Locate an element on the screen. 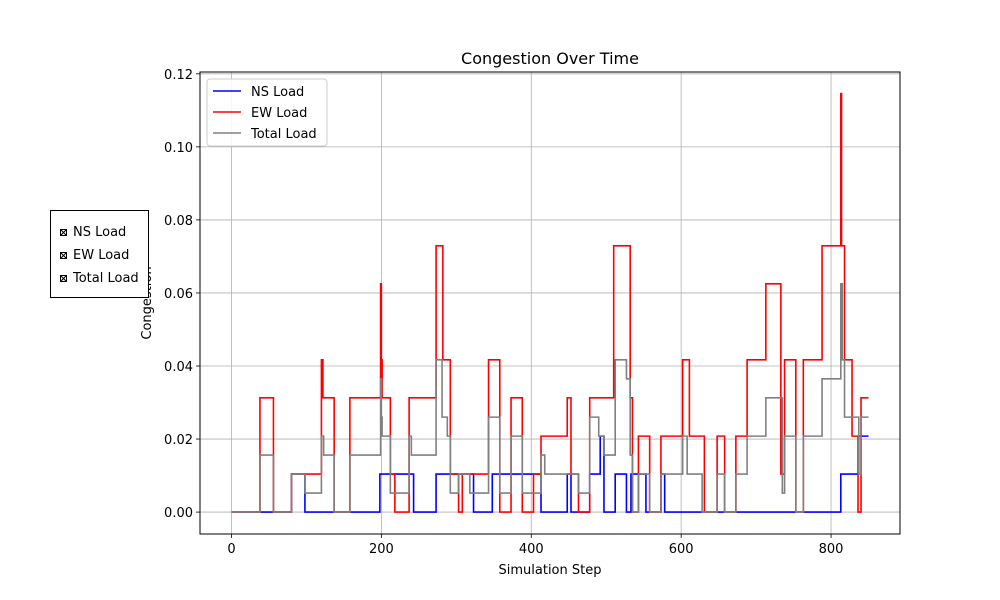  check-ns-load: NS Load is located at coordinates (93, 232).